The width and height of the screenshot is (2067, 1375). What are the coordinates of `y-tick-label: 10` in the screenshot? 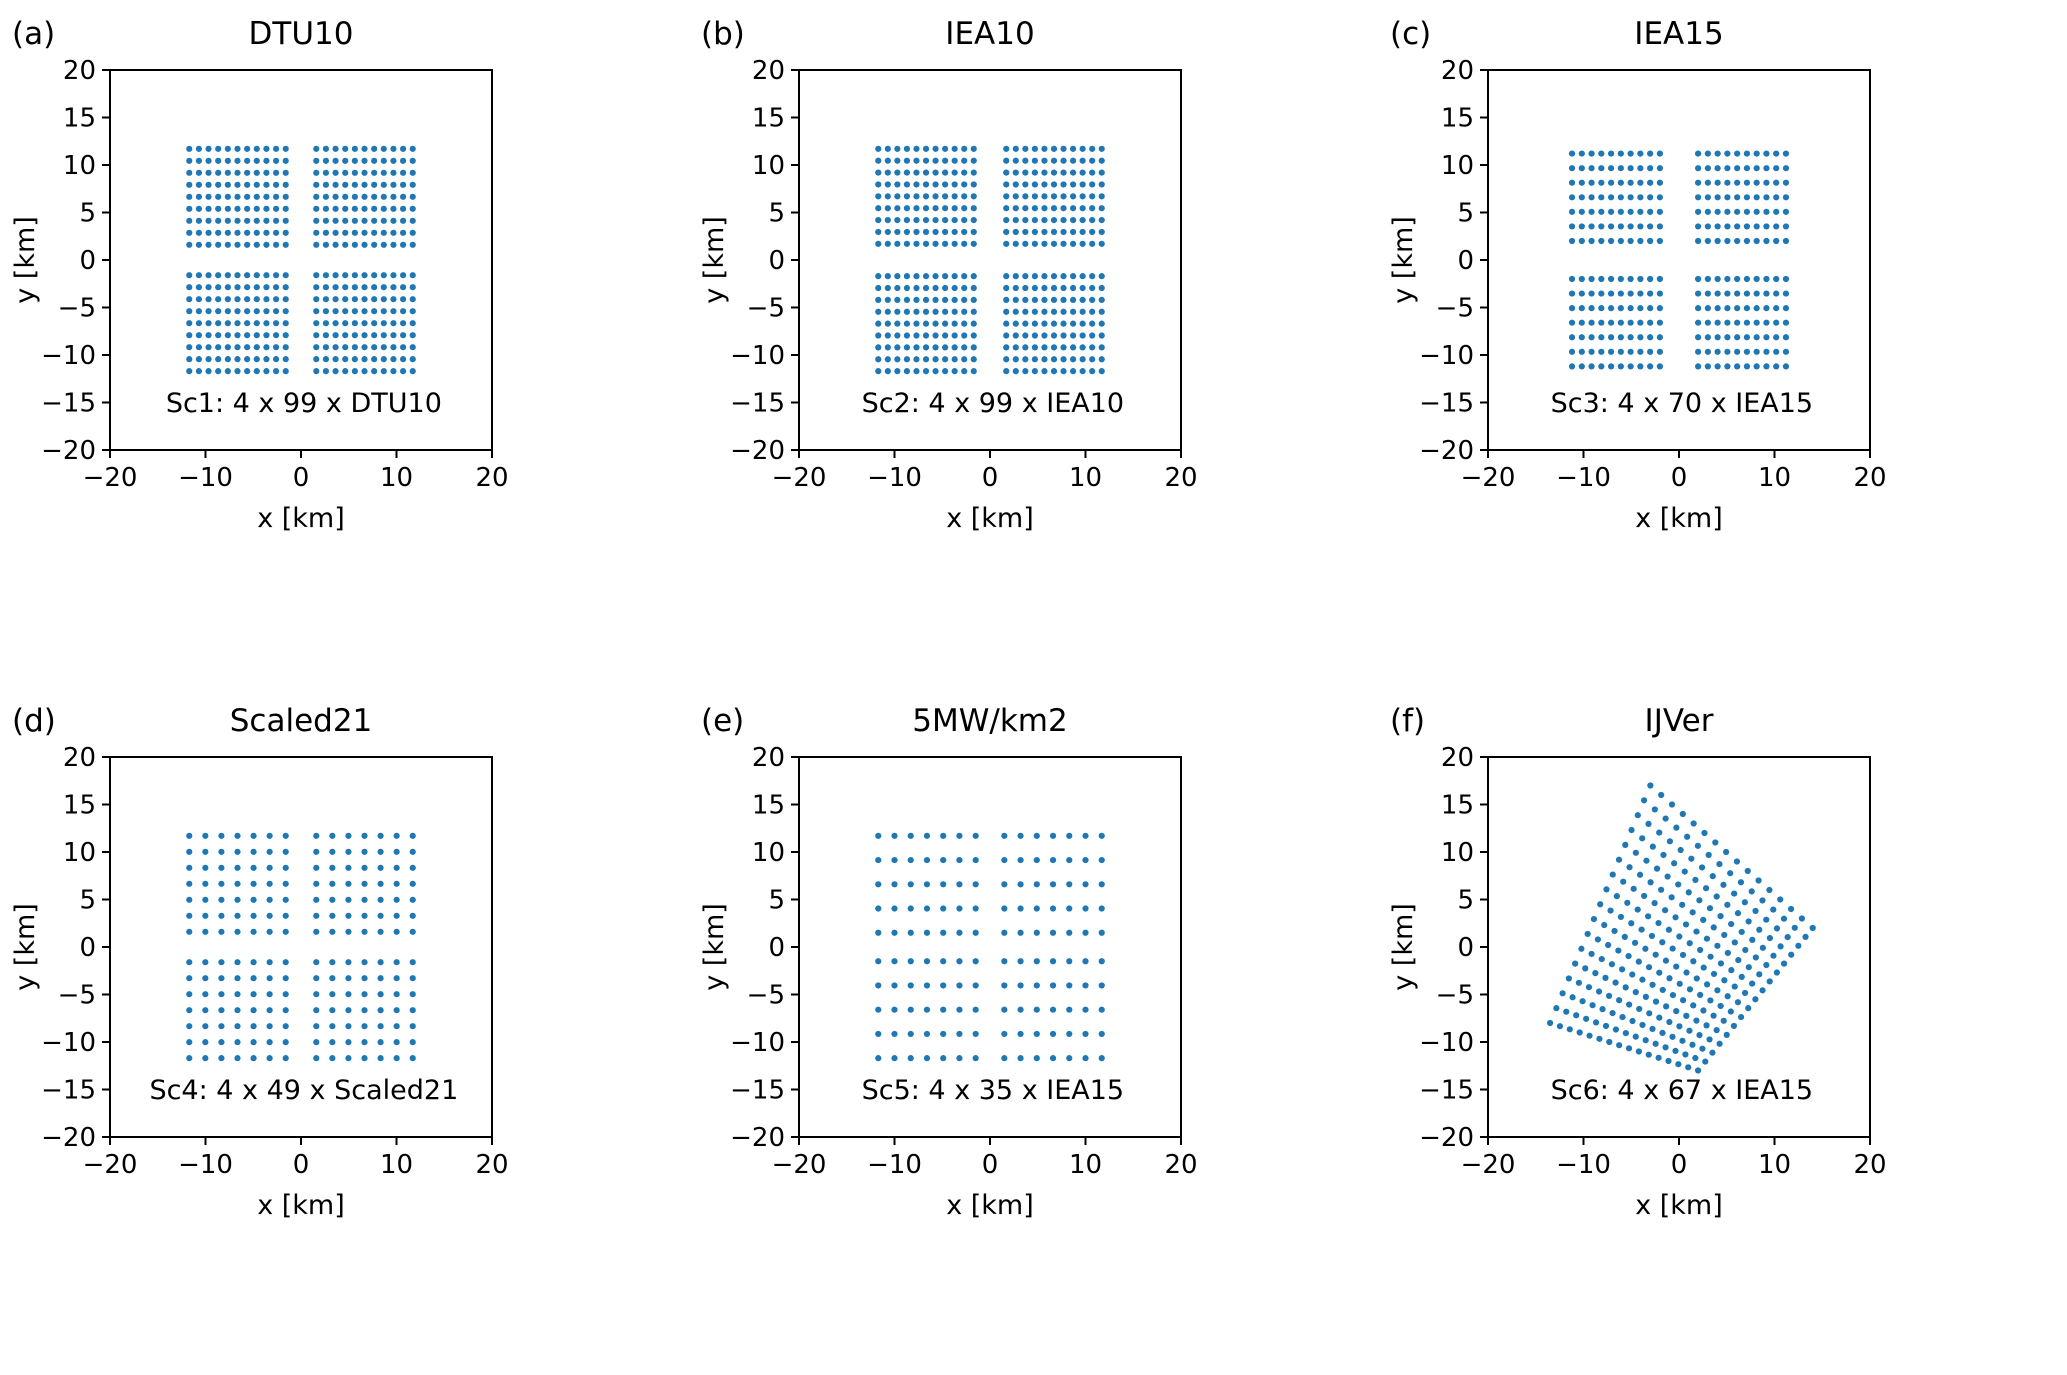 It's located at (1457, 853).